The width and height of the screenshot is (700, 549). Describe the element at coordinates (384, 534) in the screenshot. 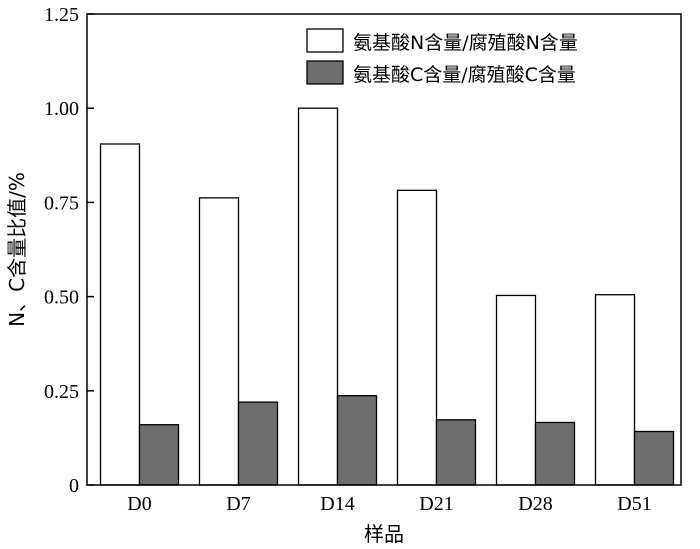

I see `x-axis-title: 样品` at that location.